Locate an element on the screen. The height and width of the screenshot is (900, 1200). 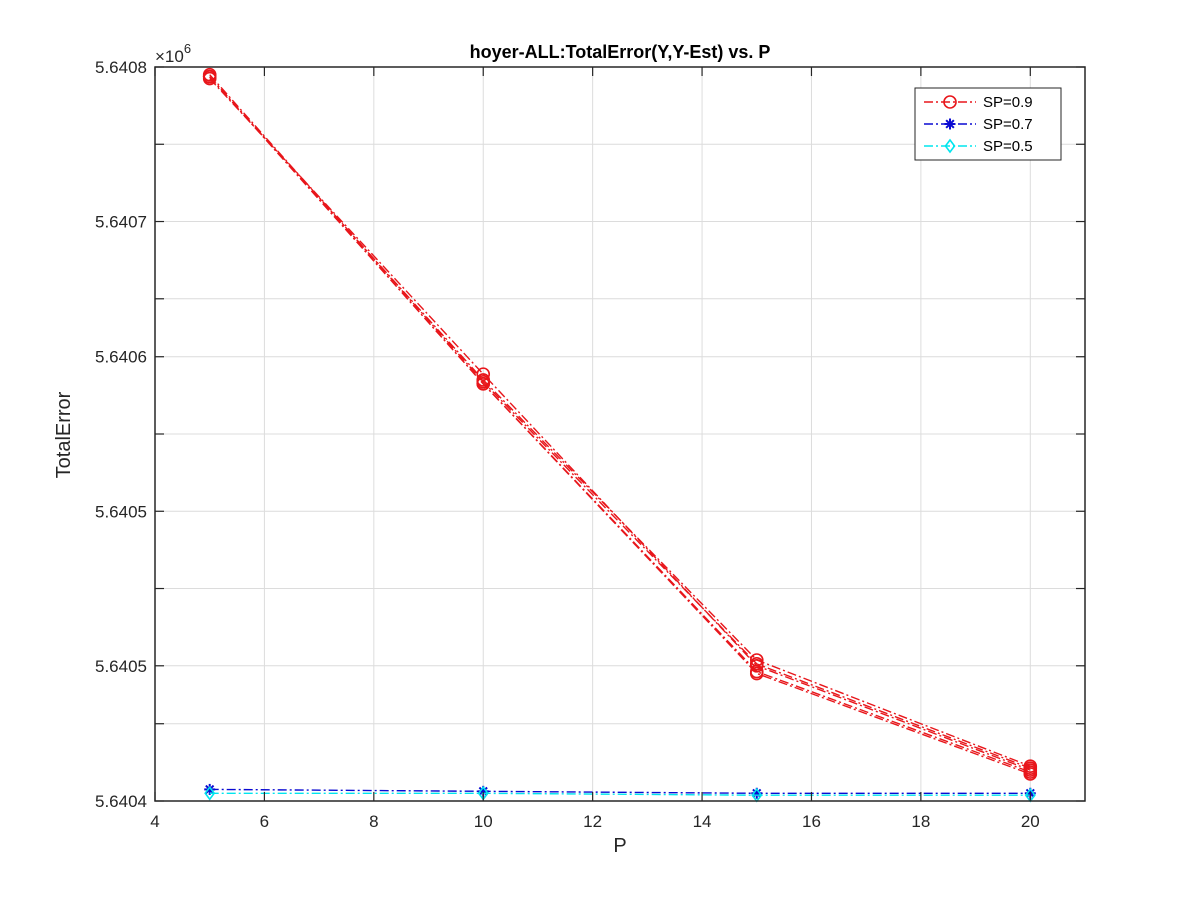
chart-title: hoyer-ALL:TotalError(Y,Y-Est) vs. P is located at coordinates (620, 52).